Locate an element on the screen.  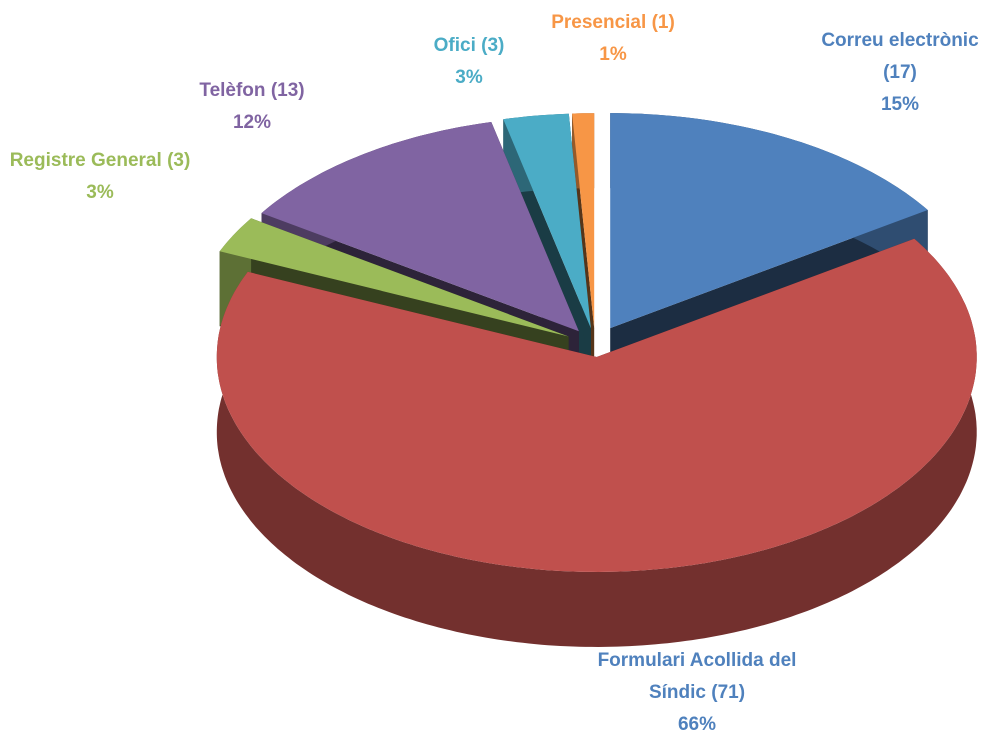
label-part: (71) is located at coordinates (728, 692).